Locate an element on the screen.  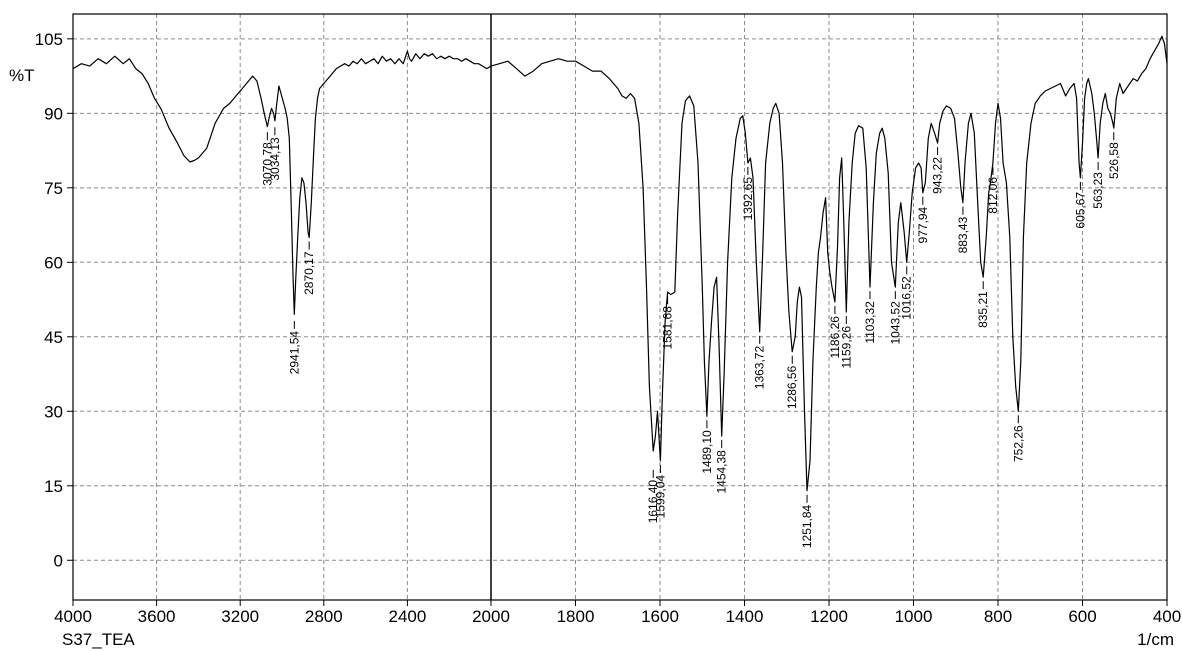
peak-label: 883,43 is located at coordinates (963, 234).